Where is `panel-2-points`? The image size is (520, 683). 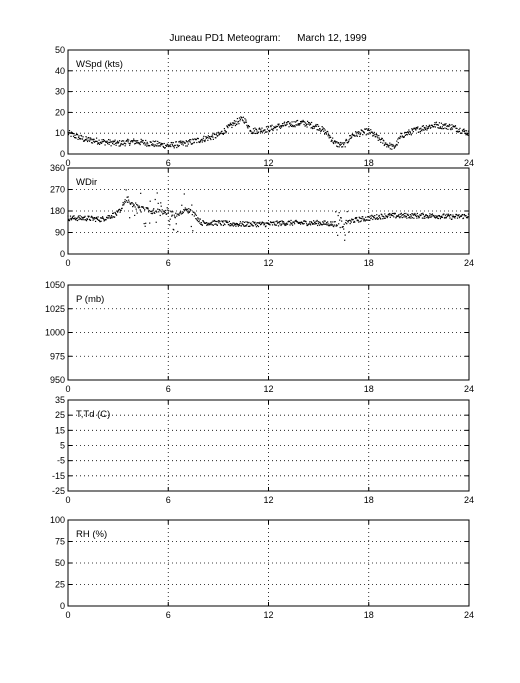 panel-2-points is located at coordinates (268, 215).